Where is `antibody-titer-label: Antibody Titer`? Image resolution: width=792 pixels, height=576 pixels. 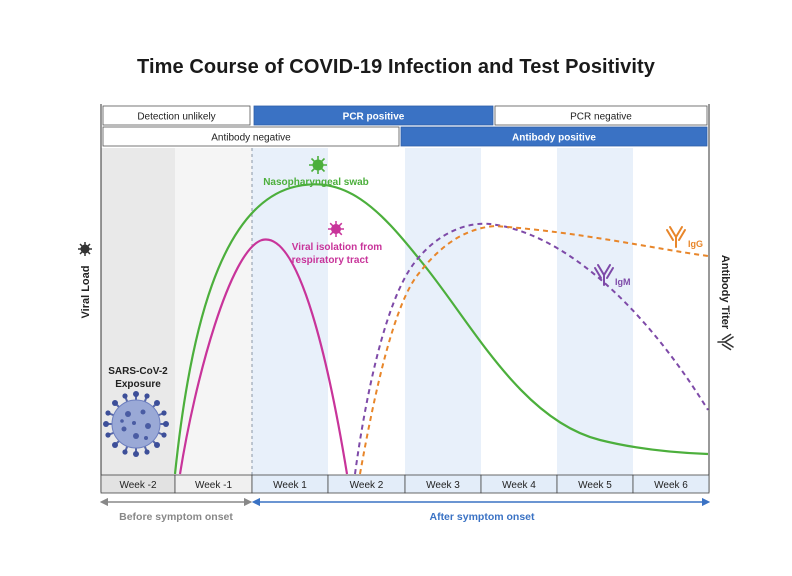
antibody-titer-label: Antibody Titer is located at coordinates (725, 292).